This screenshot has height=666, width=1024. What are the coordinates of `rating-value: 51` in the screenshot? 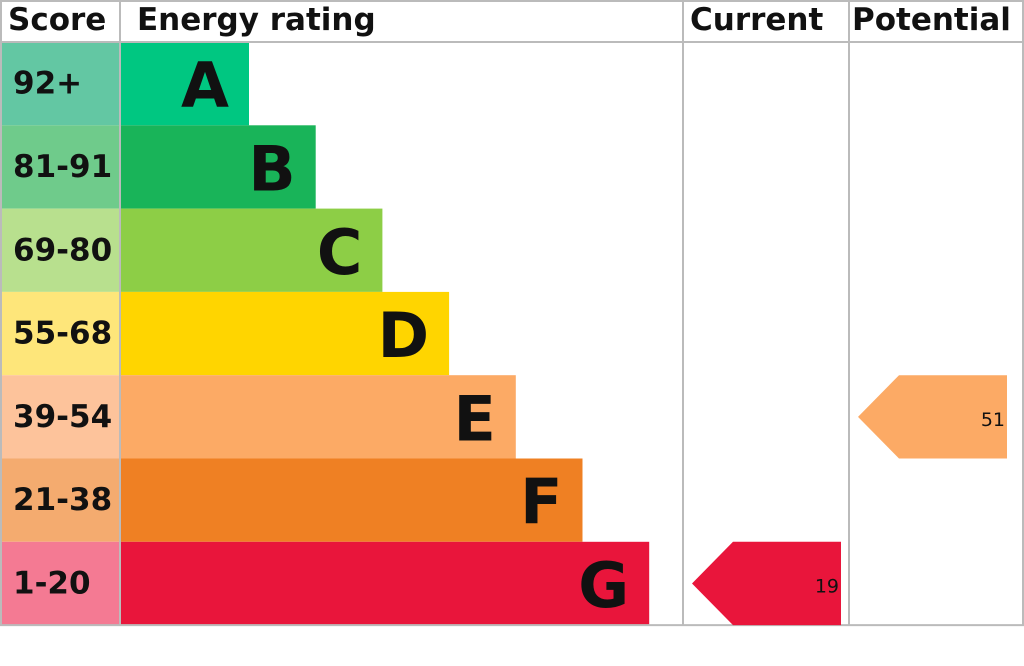 It's located at (993, 420).